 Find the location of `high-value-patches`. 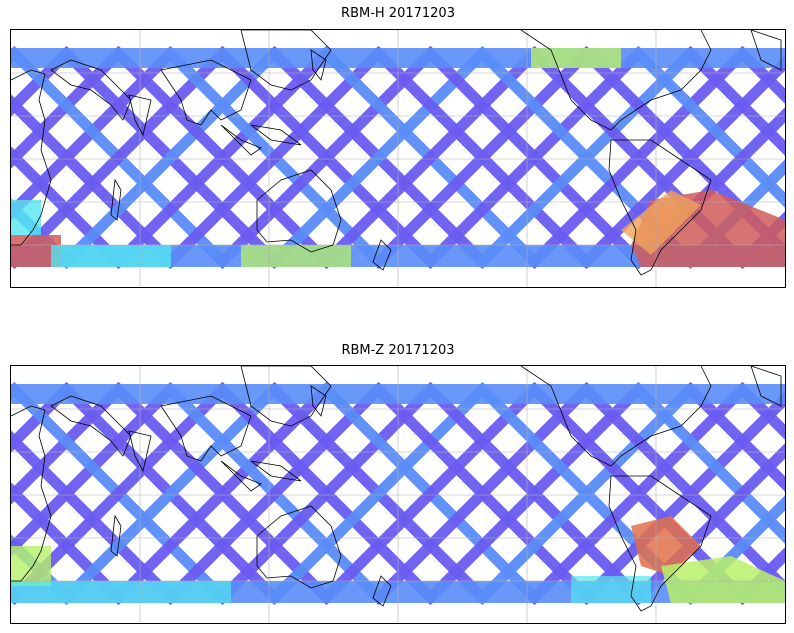

high-value-patches is located at coordinates (398, 559).